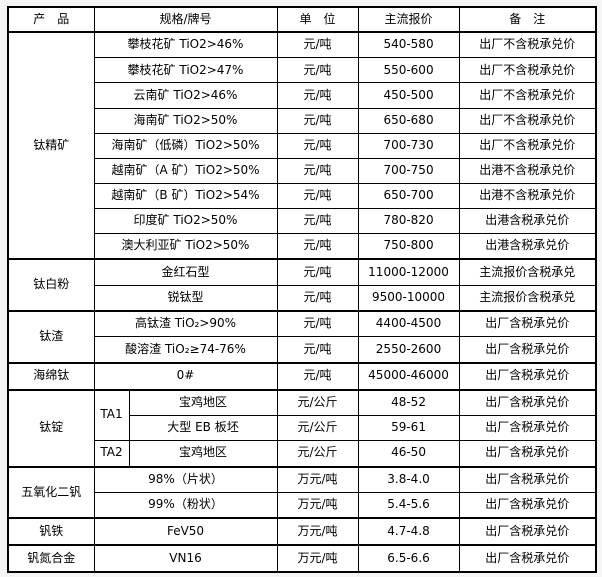 This screenshot has width=602, height=577. What do you see at coordinates (408, 145) in the screenshot?
I see `price-cell: 700-730` at bounding box center [408, 145].